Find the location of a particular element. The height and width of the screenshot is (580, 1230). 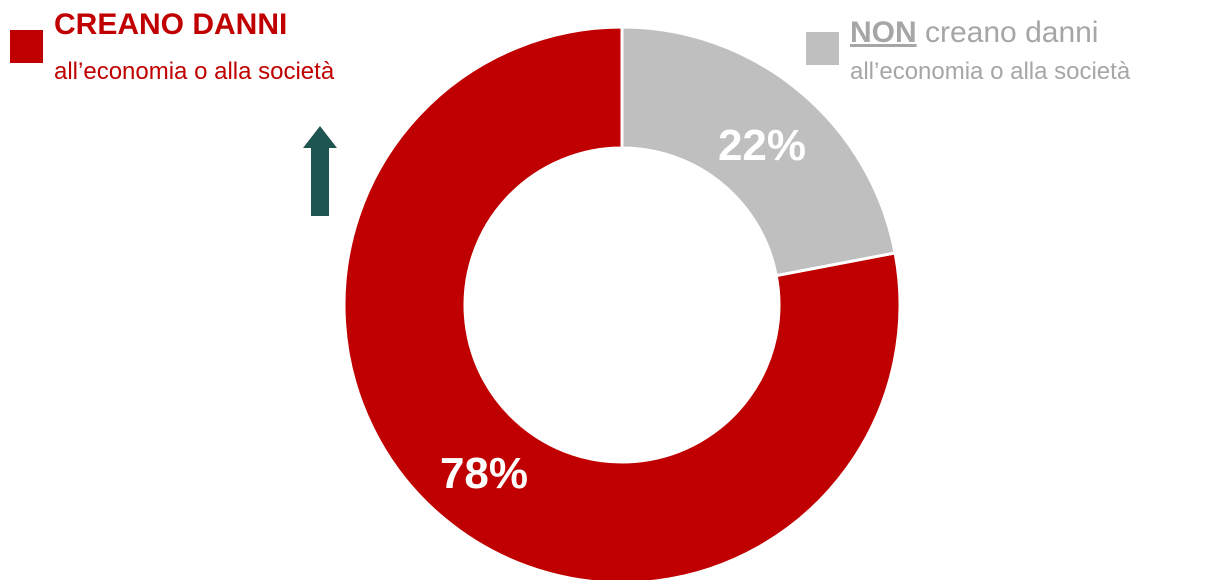

legend-title-creano-danni: CREANO DANNI is located at coordinates (170, 25).